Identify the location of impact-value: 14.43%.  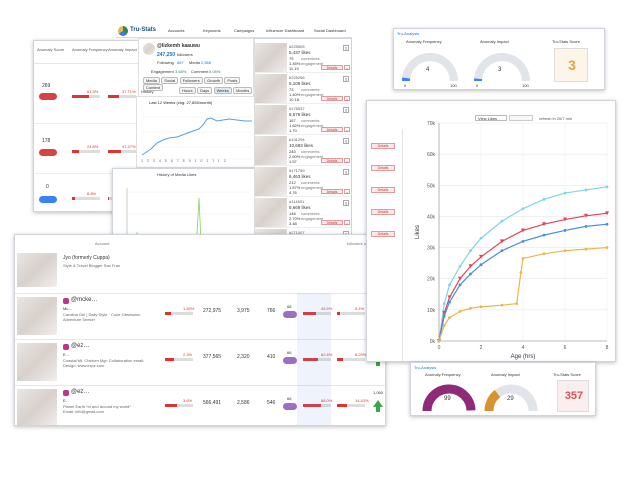
(362, 400).